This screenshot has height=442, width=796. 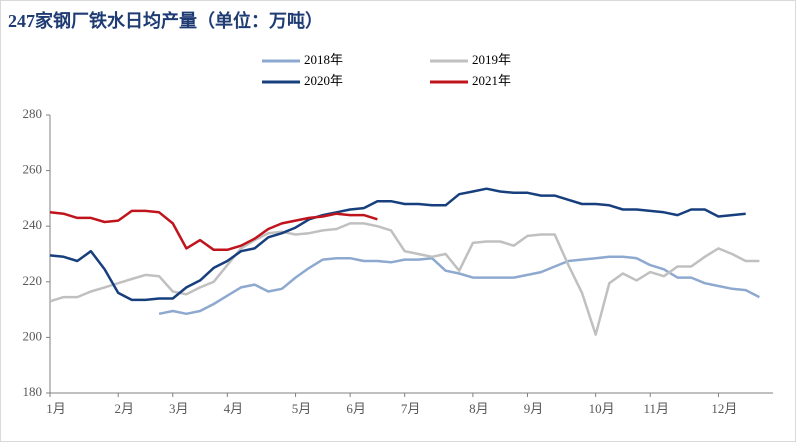 What do you see at coordinates (491, 80) in the screenshot?
I see `legend-label: 2021年` at bounding box center [491, 80].